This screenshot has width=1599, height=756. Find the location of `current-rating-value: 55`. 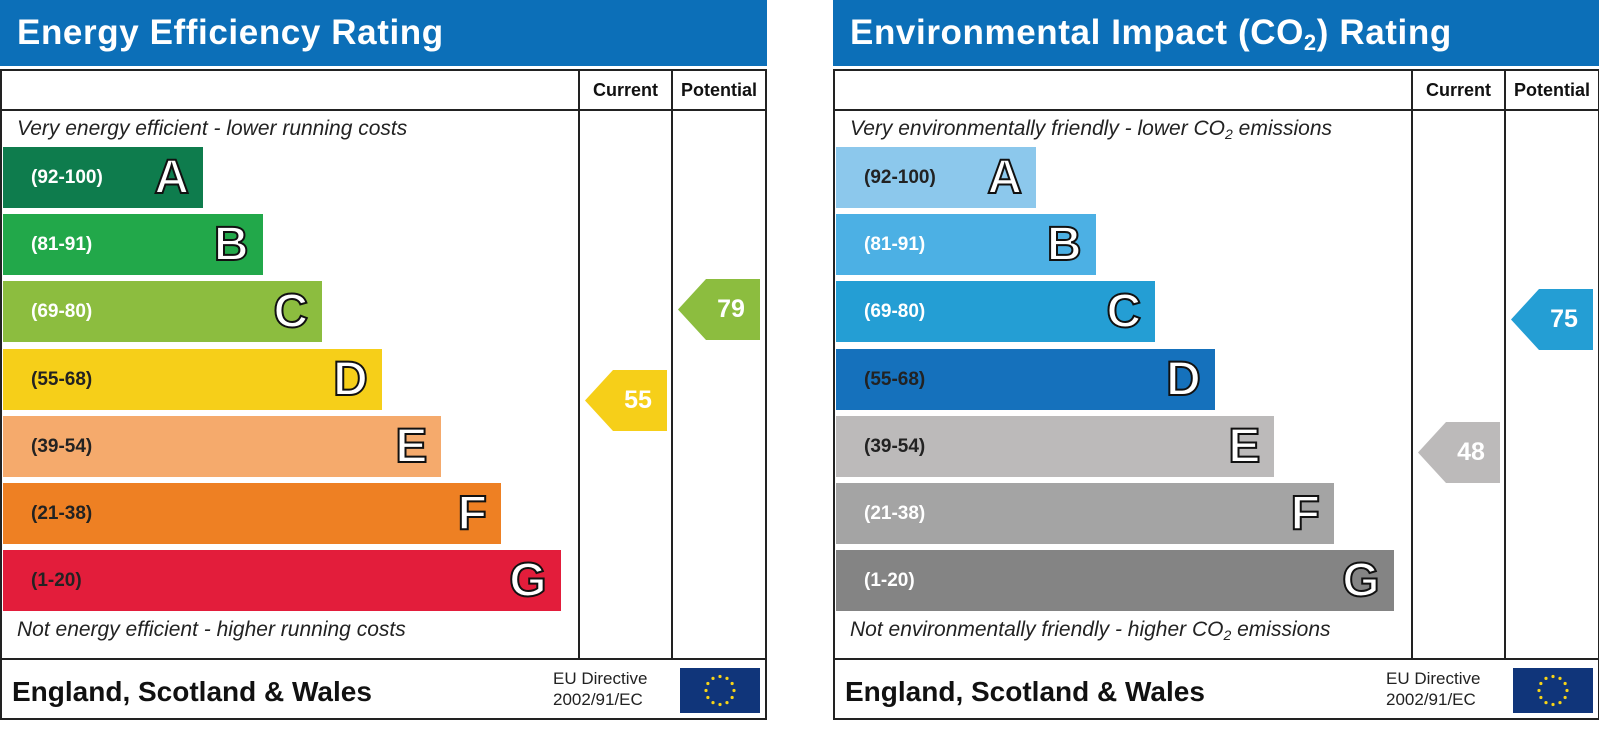

current-rating-value: 55 is located at coordinates (638, 400).